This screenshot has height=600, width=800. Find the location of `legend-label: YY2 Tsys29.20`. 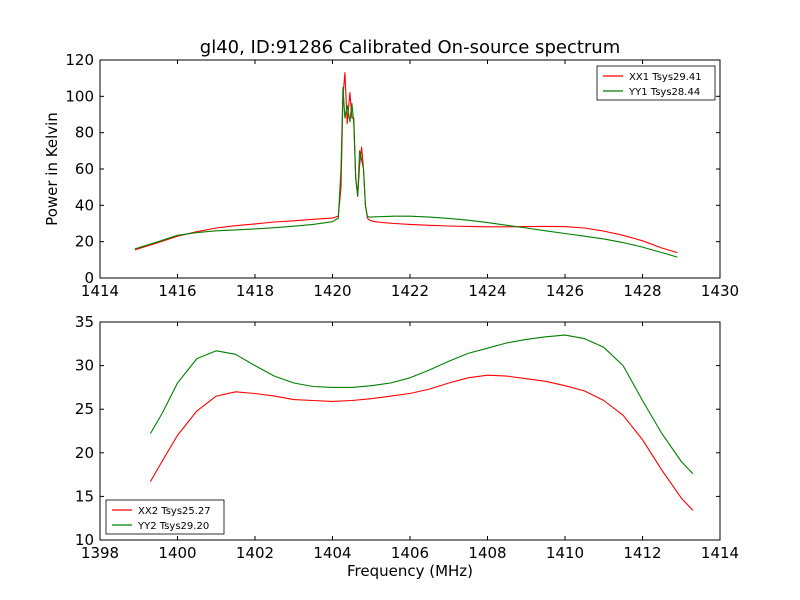

legend-label: YY2 Tsys29.20 is located at coordinates (173, 526).